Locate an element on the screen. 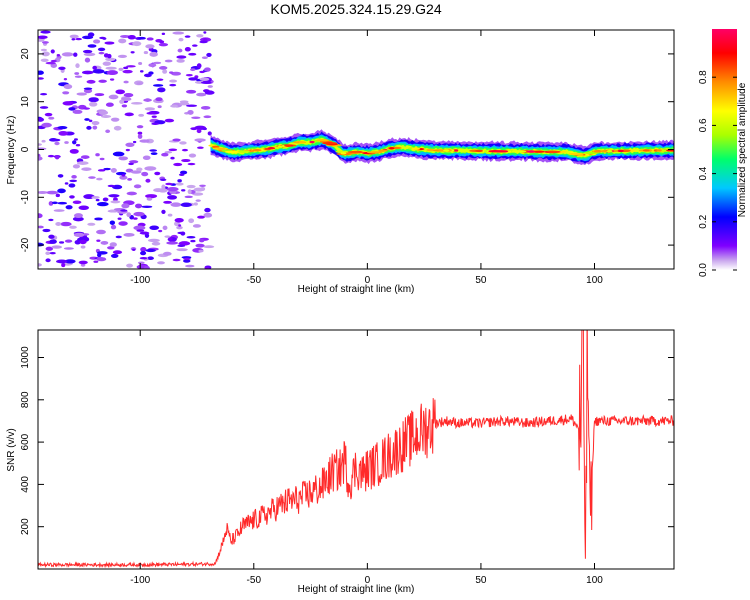 This screenshot has height=600, width=750. snr-x-tick-label: -50 is located at coordinates (254, 580).